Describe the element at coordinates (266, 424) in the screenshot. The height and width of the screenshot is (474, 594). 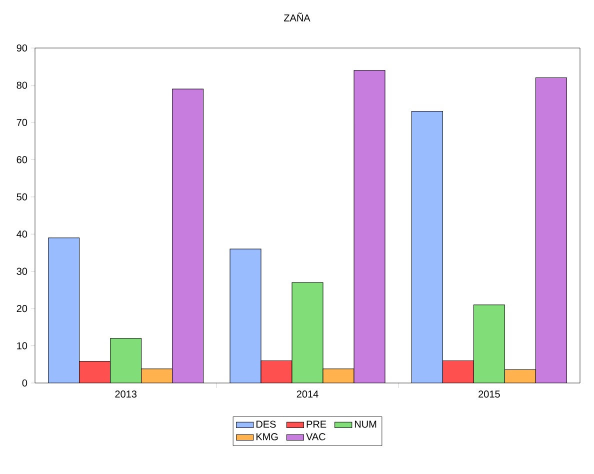
I see `legend-label: DES` at that location.